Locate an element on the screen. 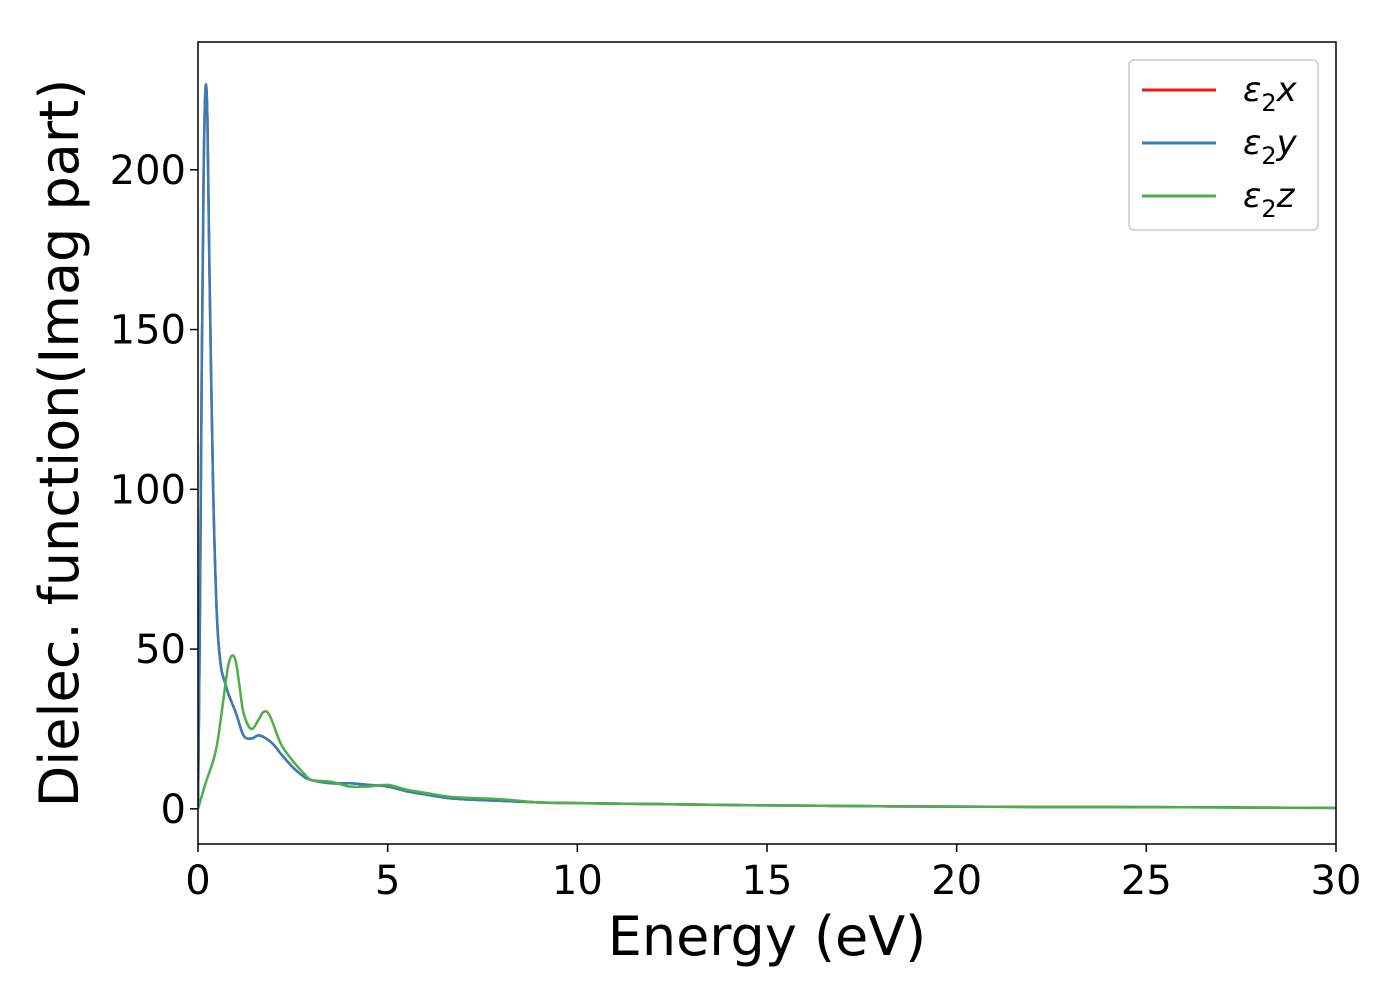  x-tick-label: 10 is located at coordinates (577, 881).